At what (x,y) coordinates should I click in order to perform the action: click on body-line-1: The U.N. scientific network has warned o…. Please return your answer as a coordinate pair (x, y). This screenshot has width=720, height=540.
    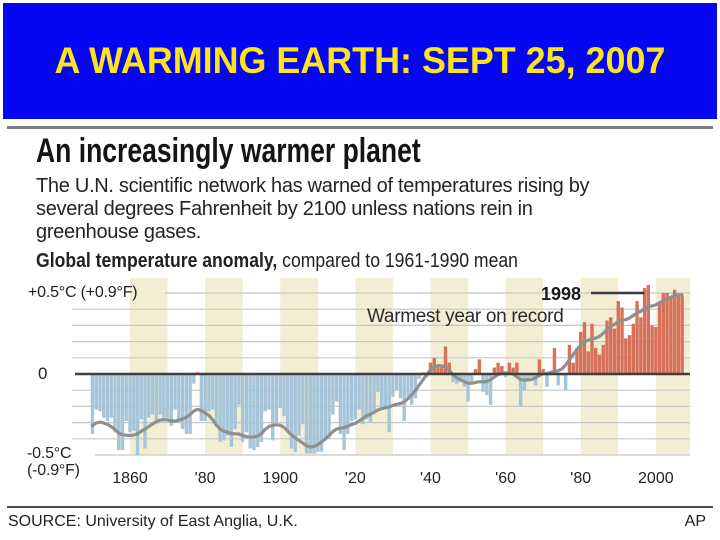
    Looking at the image, I should click on (313, 186).